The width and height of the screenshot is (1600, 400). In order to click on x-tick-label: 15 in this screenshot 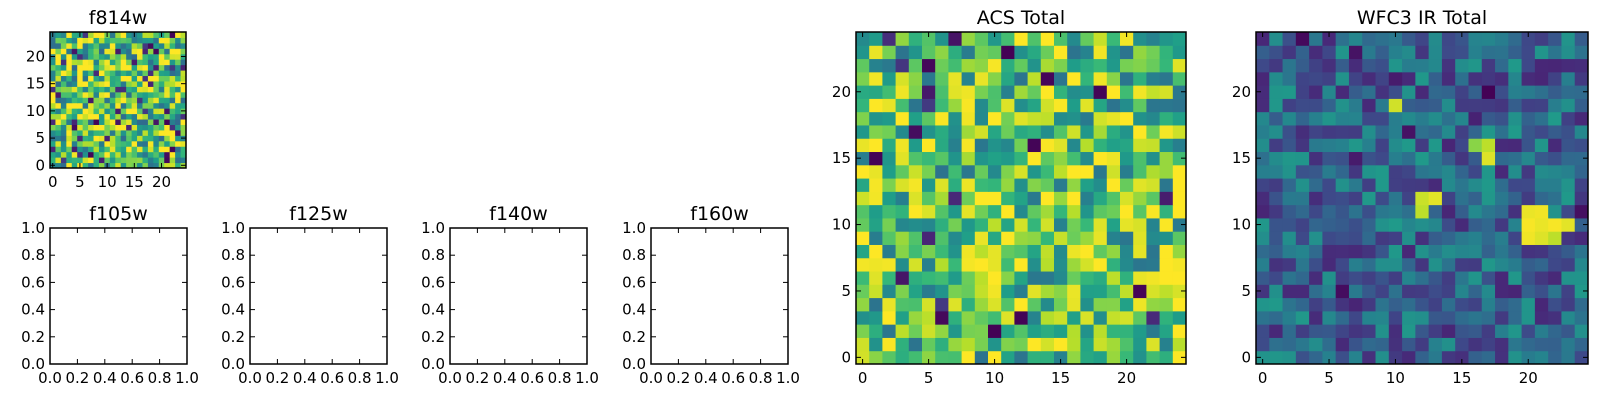, I will do `click(1461, 378)`.